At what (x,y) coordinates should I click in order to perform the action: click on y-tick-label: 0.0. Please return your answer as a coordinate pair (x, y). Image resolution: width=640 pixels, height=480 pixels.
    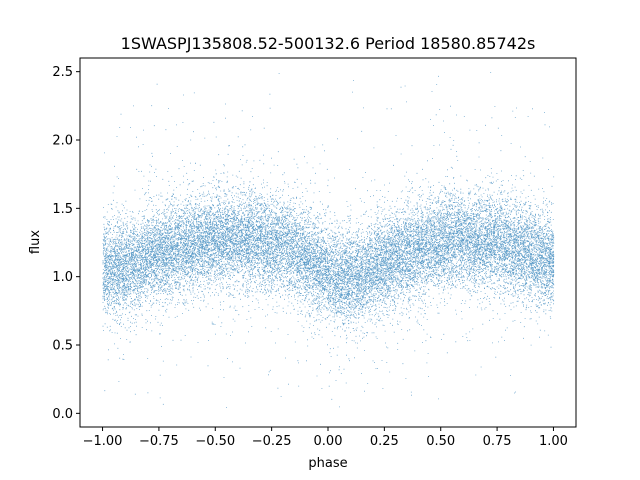
    Looking at the image, I should click on (62, 414).